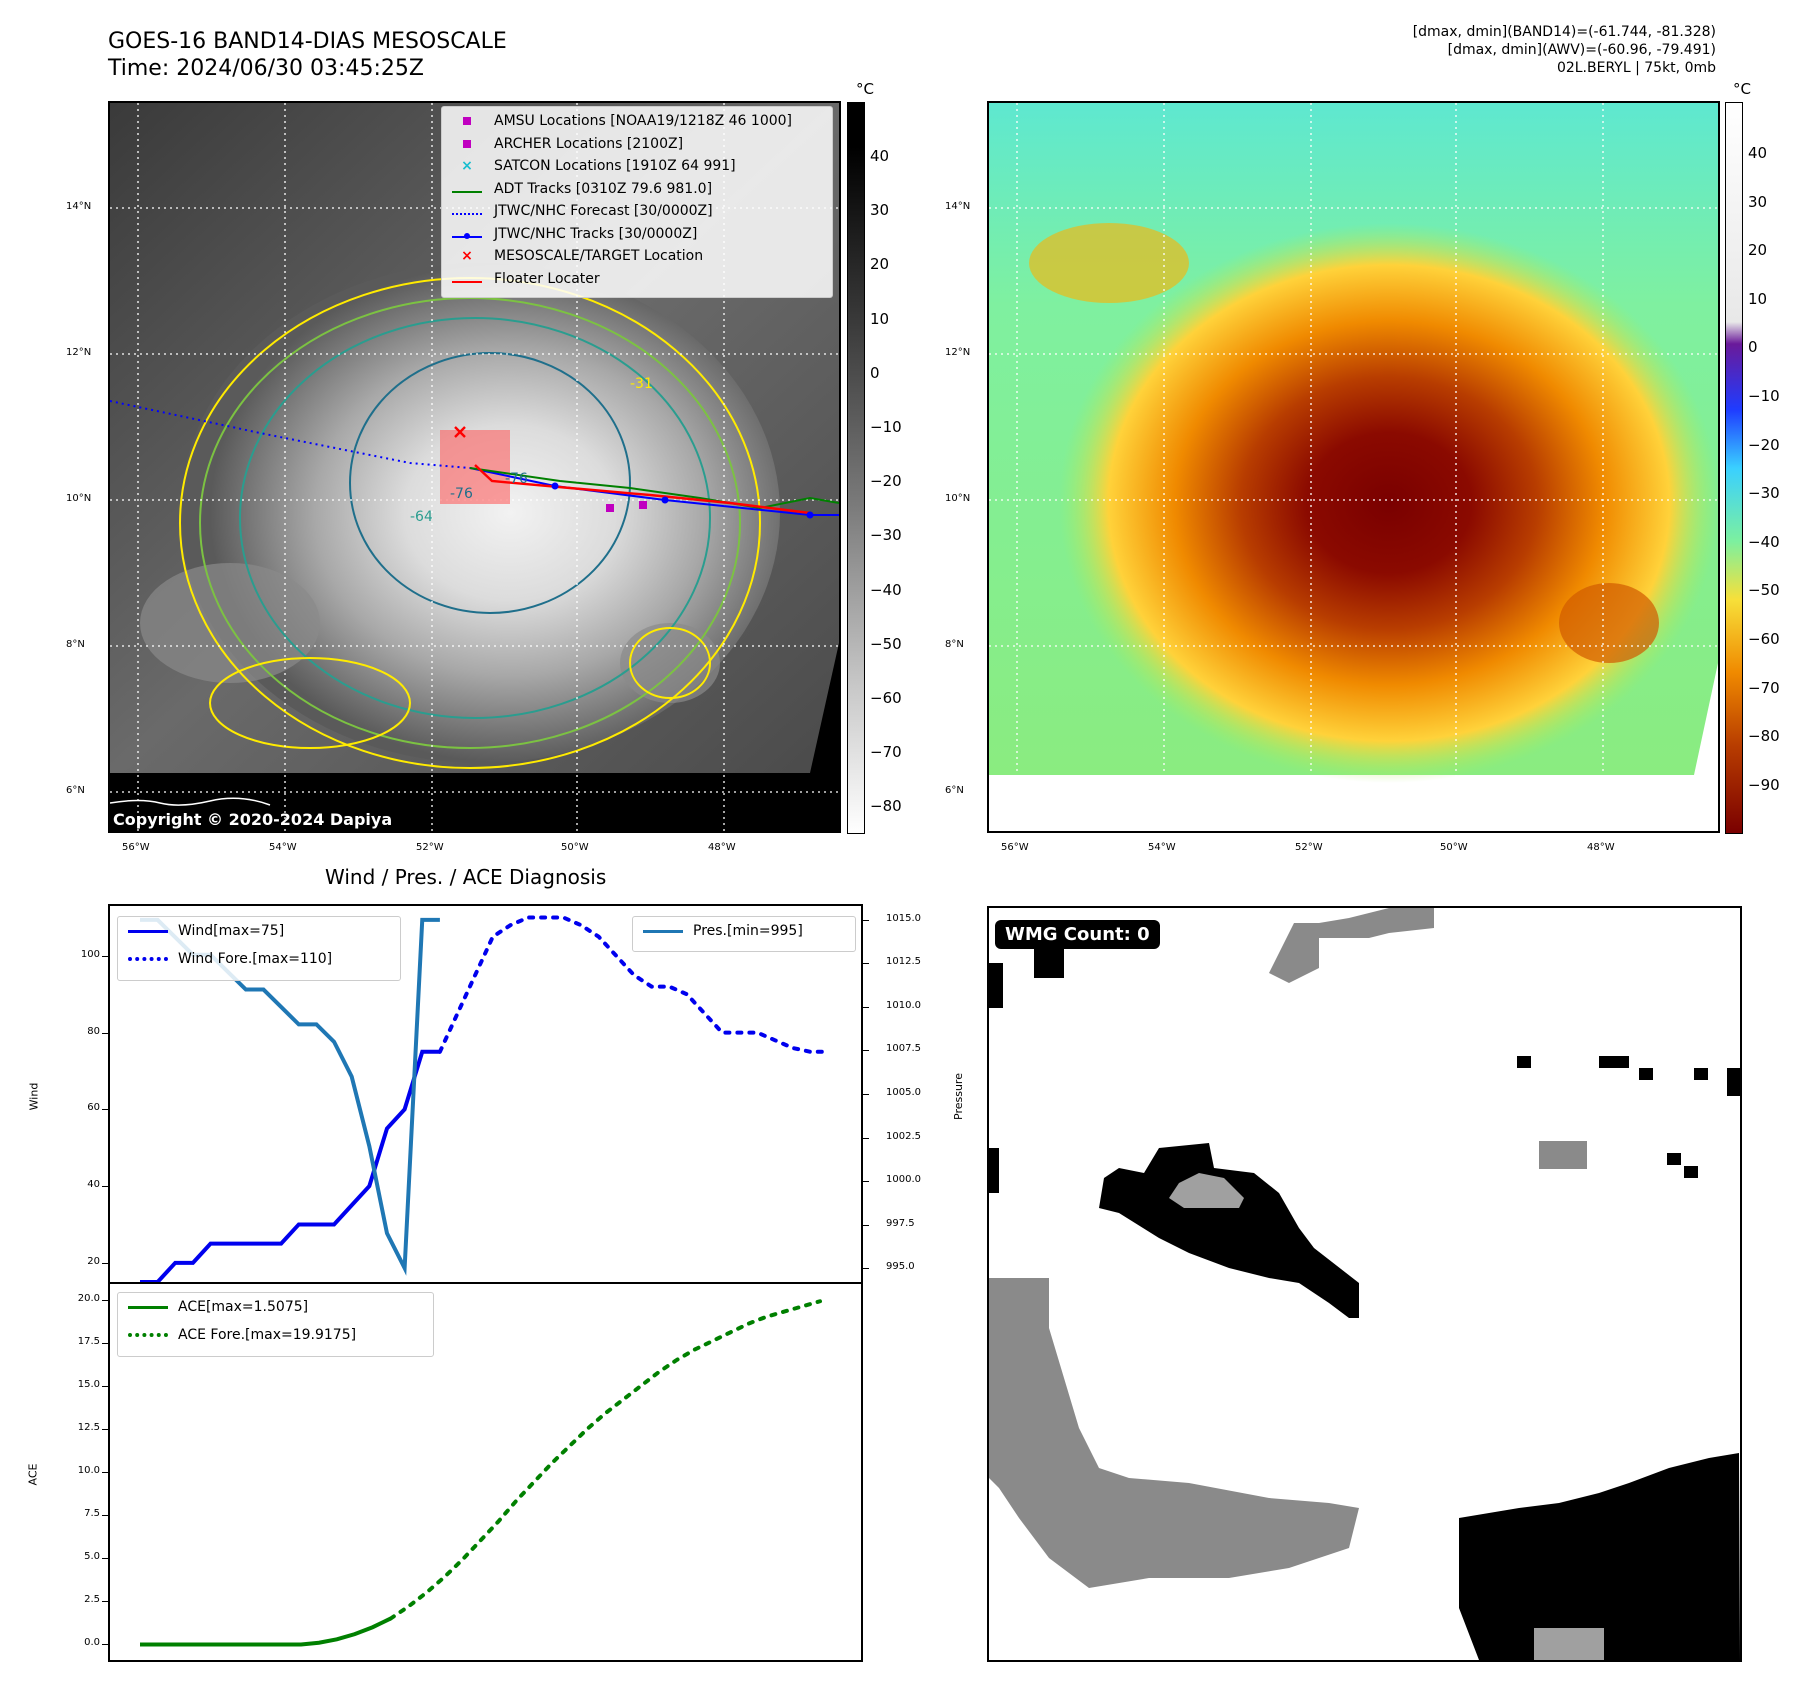 Image resolution: width=1801 pixels, height=1690 pixels. Describe the element at coordinates (886, 752) in the screenshot. I see `colorbar-tick-label: −70` at that location.